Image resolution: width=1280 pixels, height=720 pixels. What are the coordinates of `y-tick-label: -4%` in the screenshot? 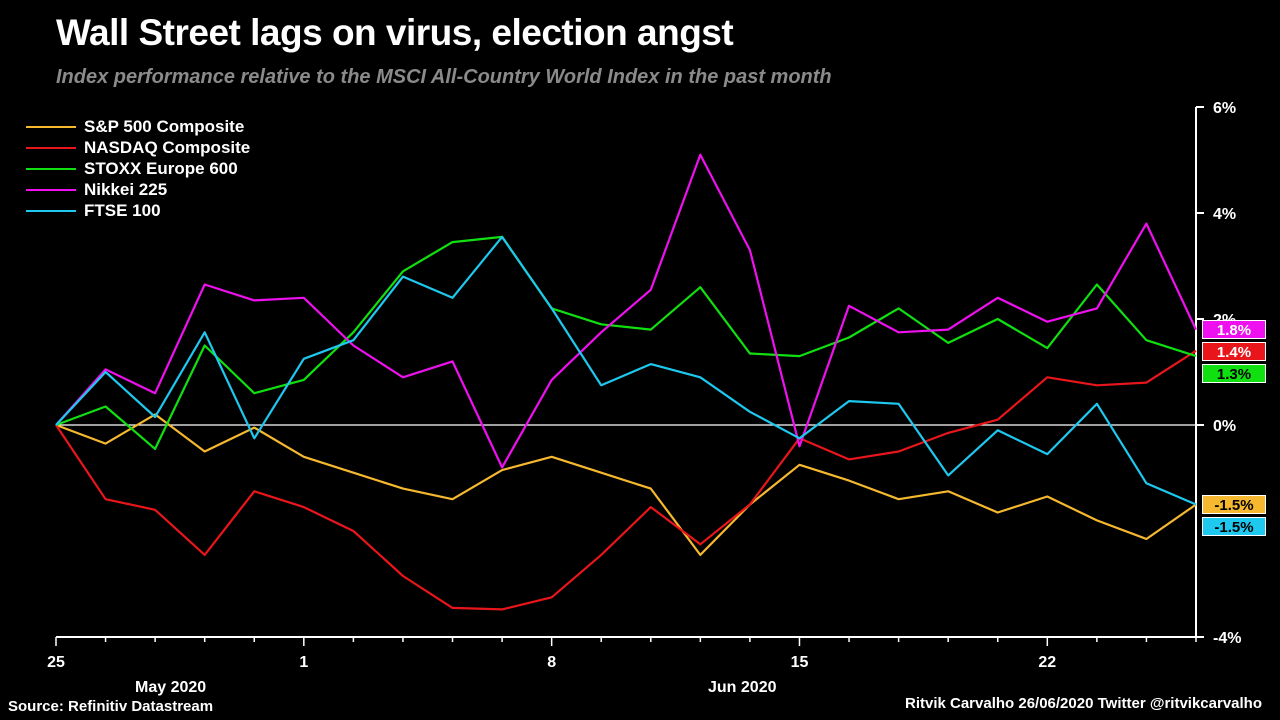 It's located at (1227, 638).